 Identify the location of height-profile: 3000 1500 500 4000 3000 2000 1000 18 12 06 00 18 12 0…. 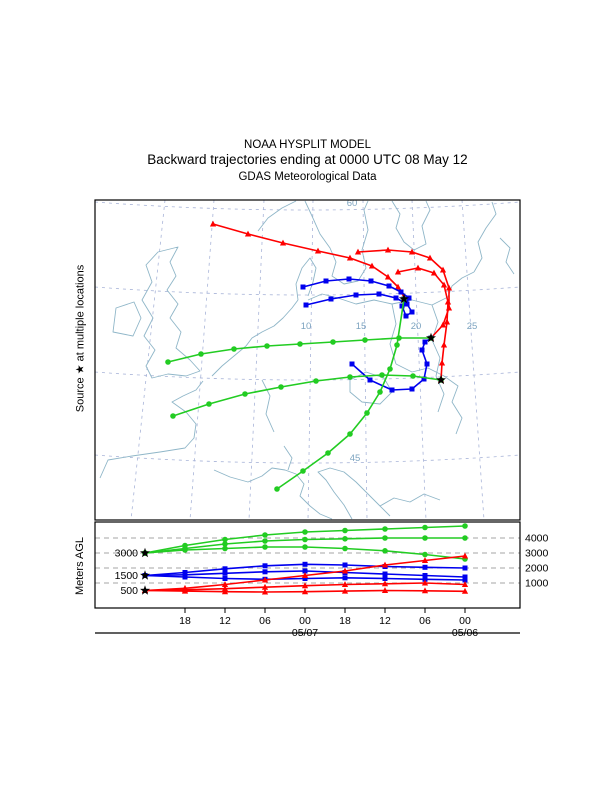
(321, 580).